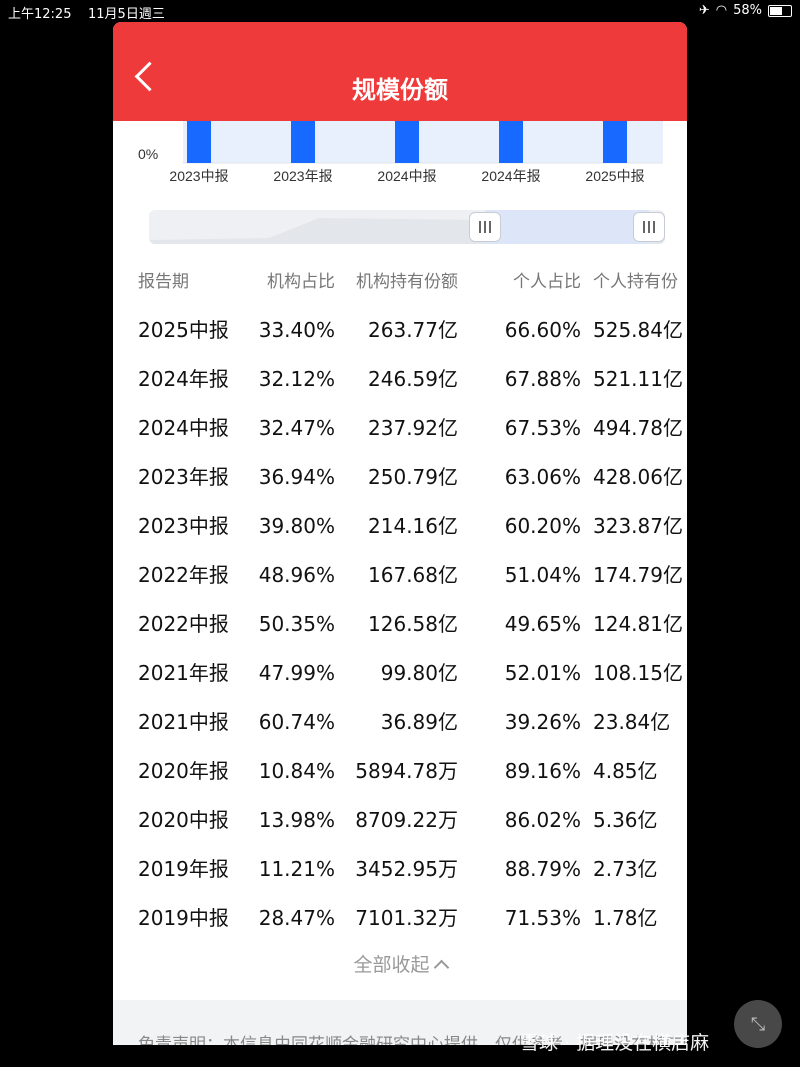 The image size is (800, 1067). What do you see at coordinates (638, 477) in the screenshot?
I see `cell-personal-share: 428.06亿` at bounding box center [638, 477].